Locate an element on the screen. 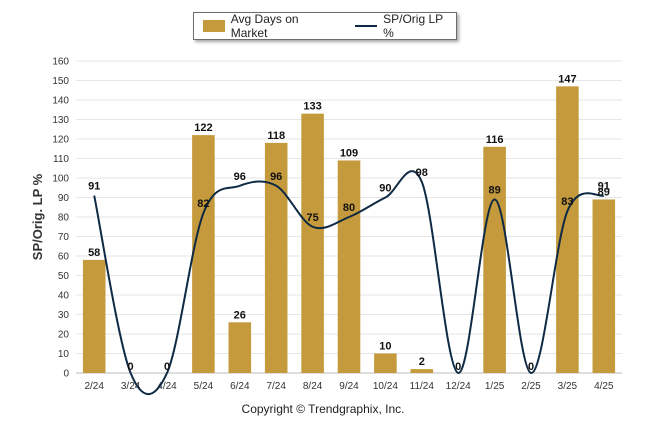 Image resolution: width=646 pixels, height=439 pixels. bar-value-label: 116 is located at coordinates (495, 140).